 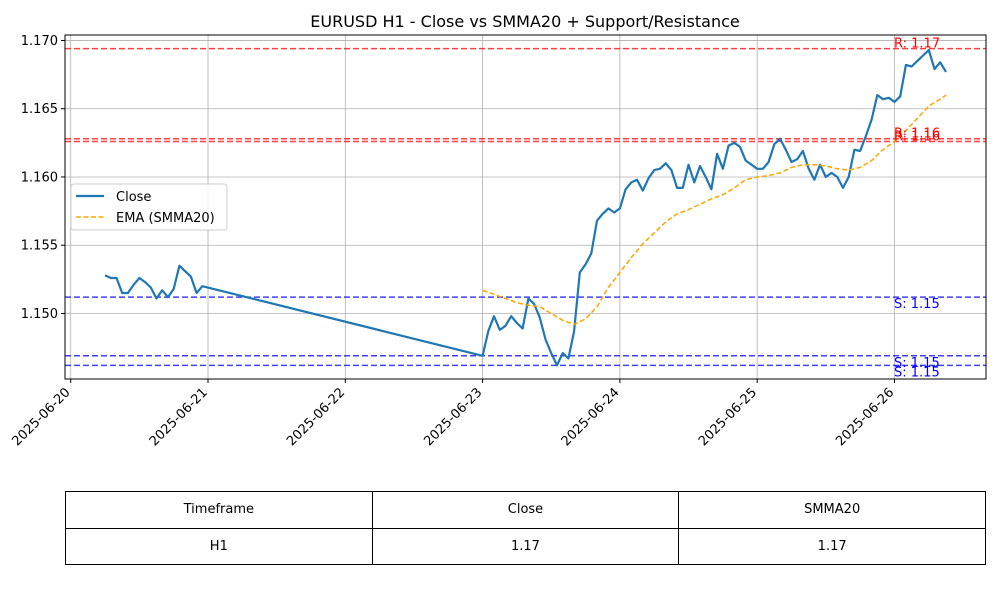 I want to click on table-header-row: Timeframe Close SMMA20, so click(x=525, y=510).